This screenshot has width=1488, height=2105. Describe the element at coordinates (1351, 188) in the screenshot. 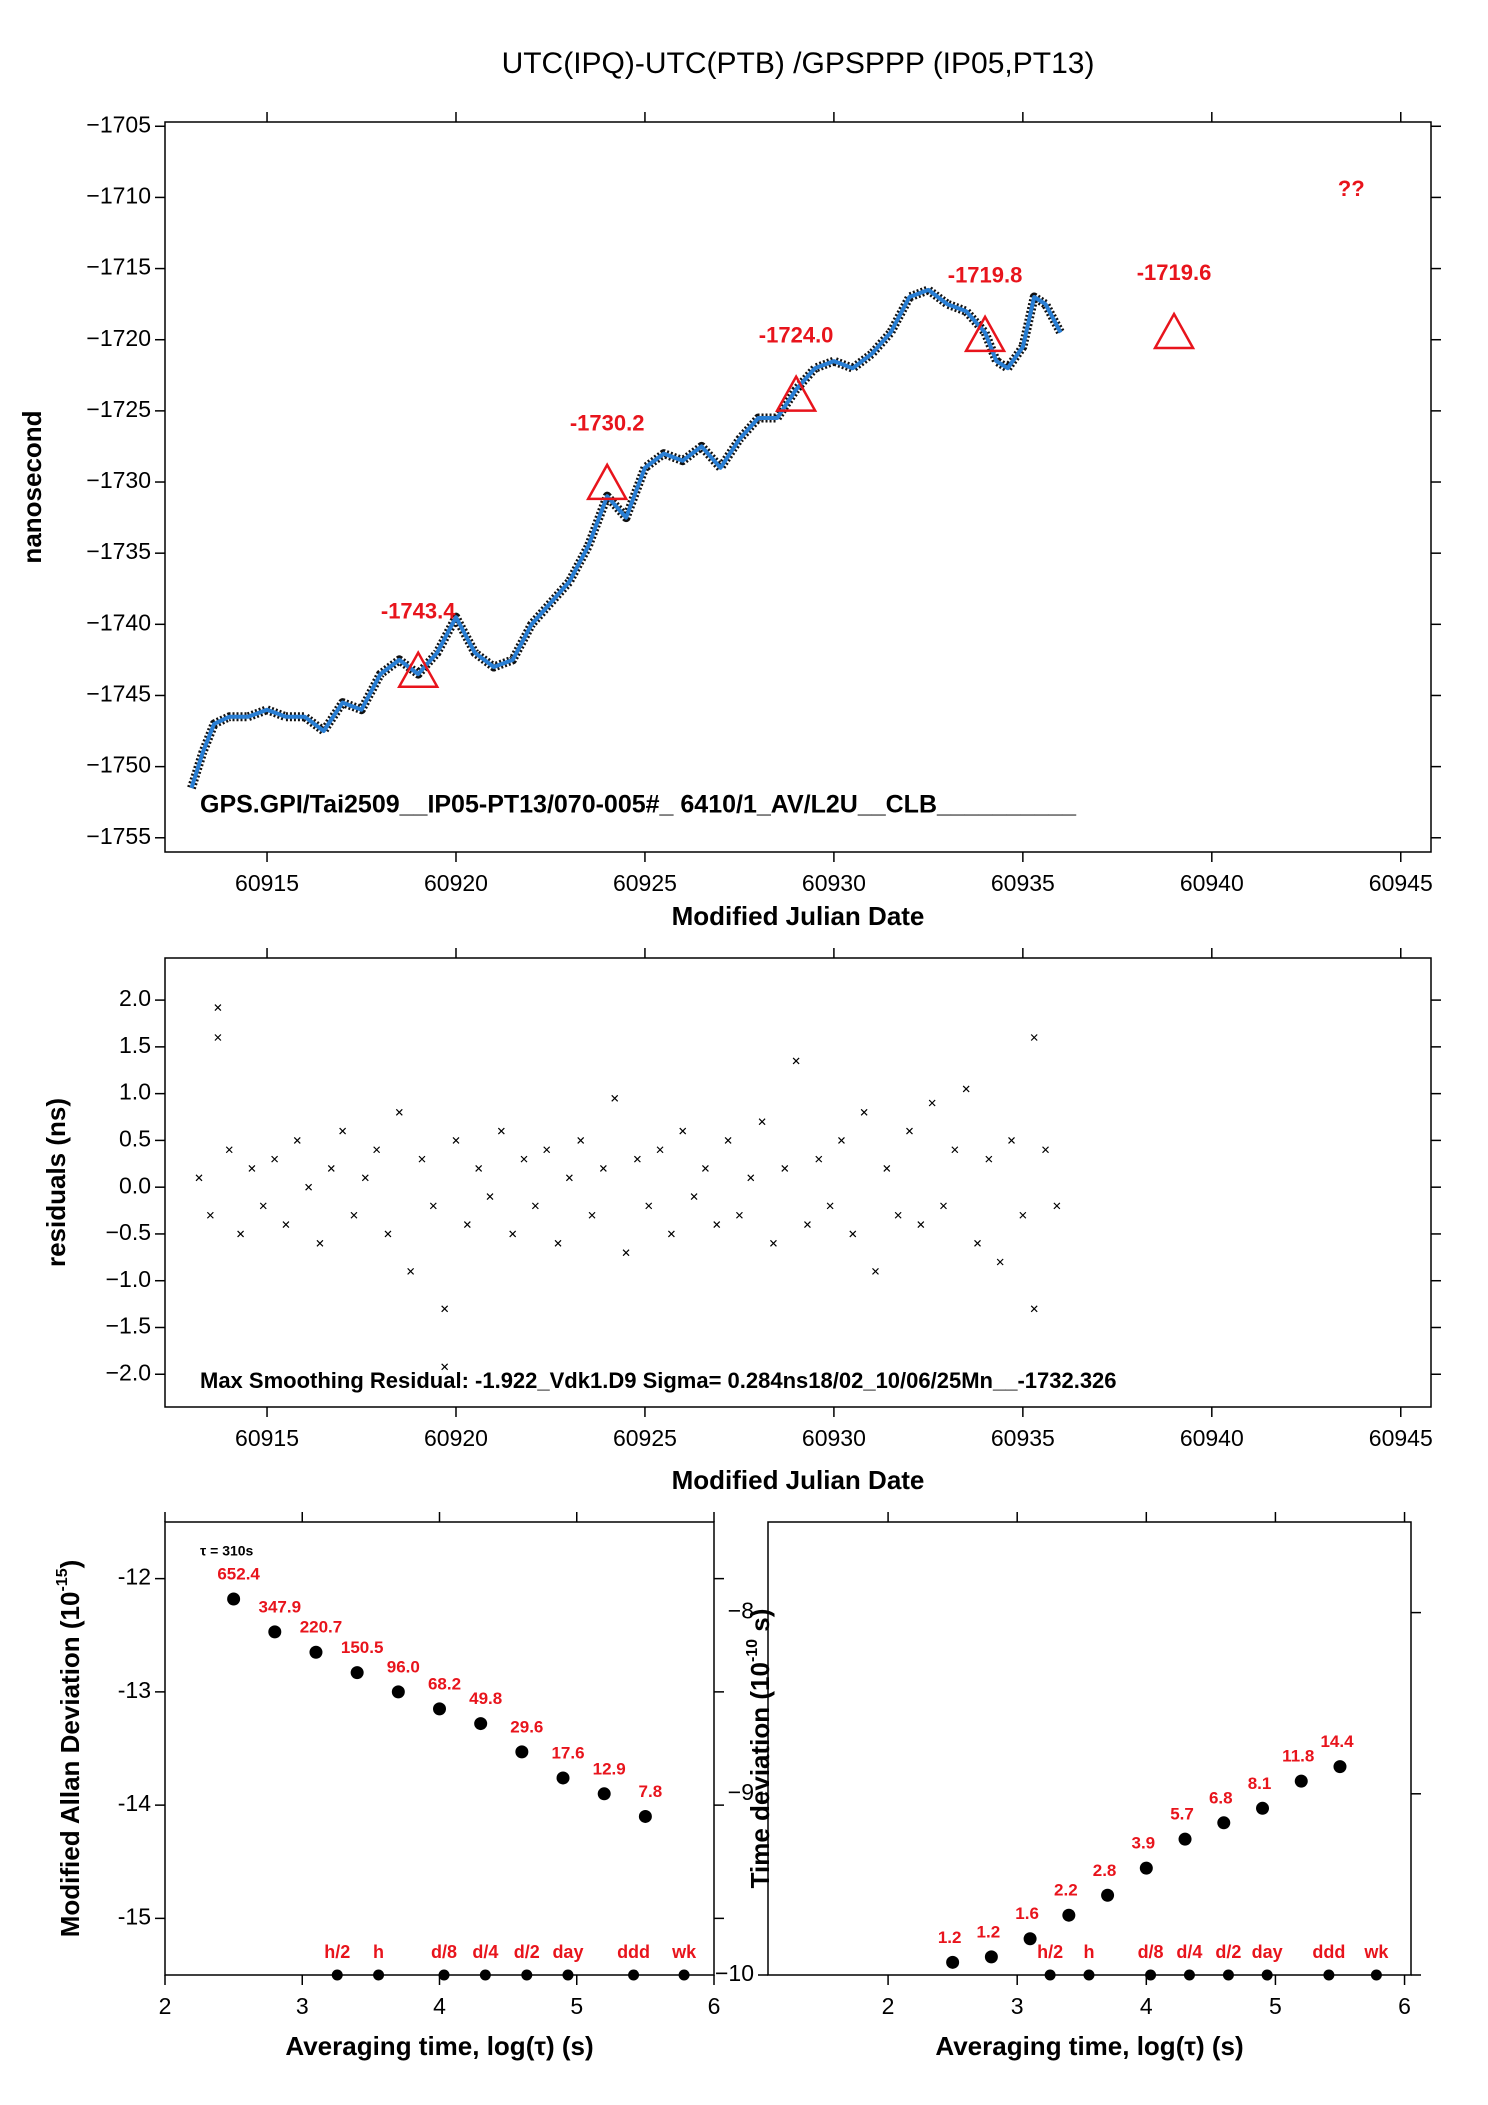

I see `note: ??` at that location.